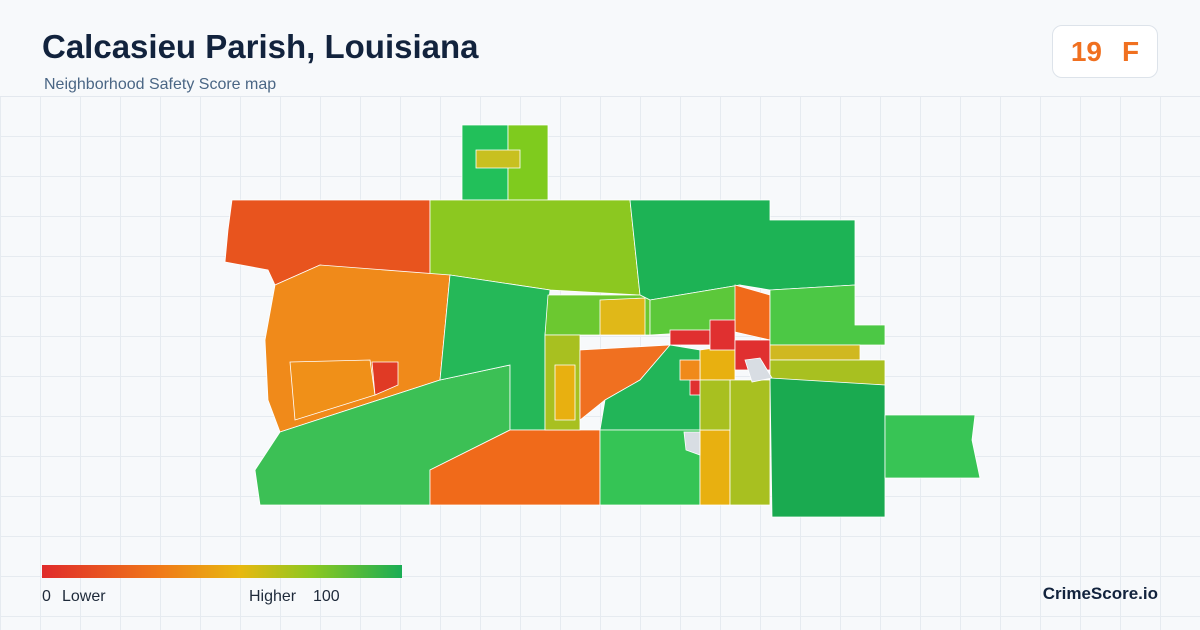  I want to click on legend-max: 100, so click(326, 596).